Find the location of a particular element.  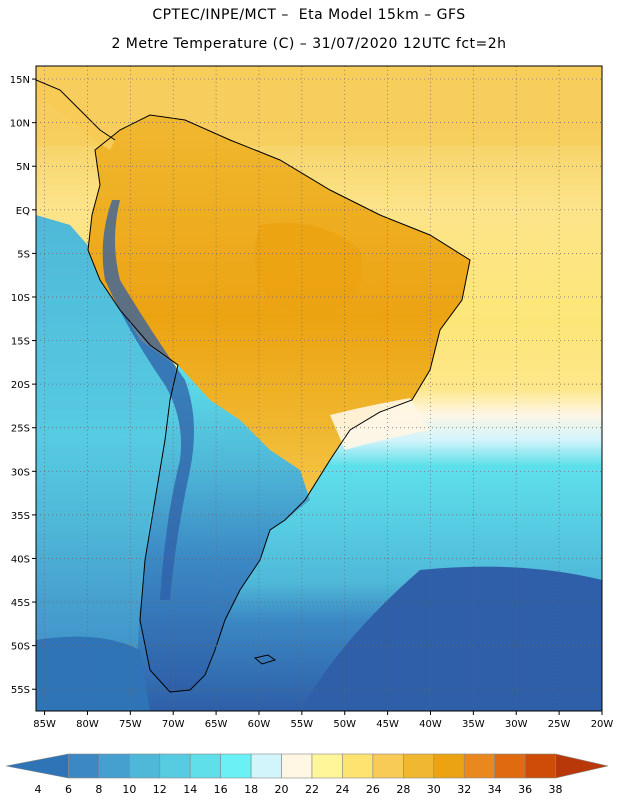

lat-tick-label: 5S is located at coordinates (23, 254).